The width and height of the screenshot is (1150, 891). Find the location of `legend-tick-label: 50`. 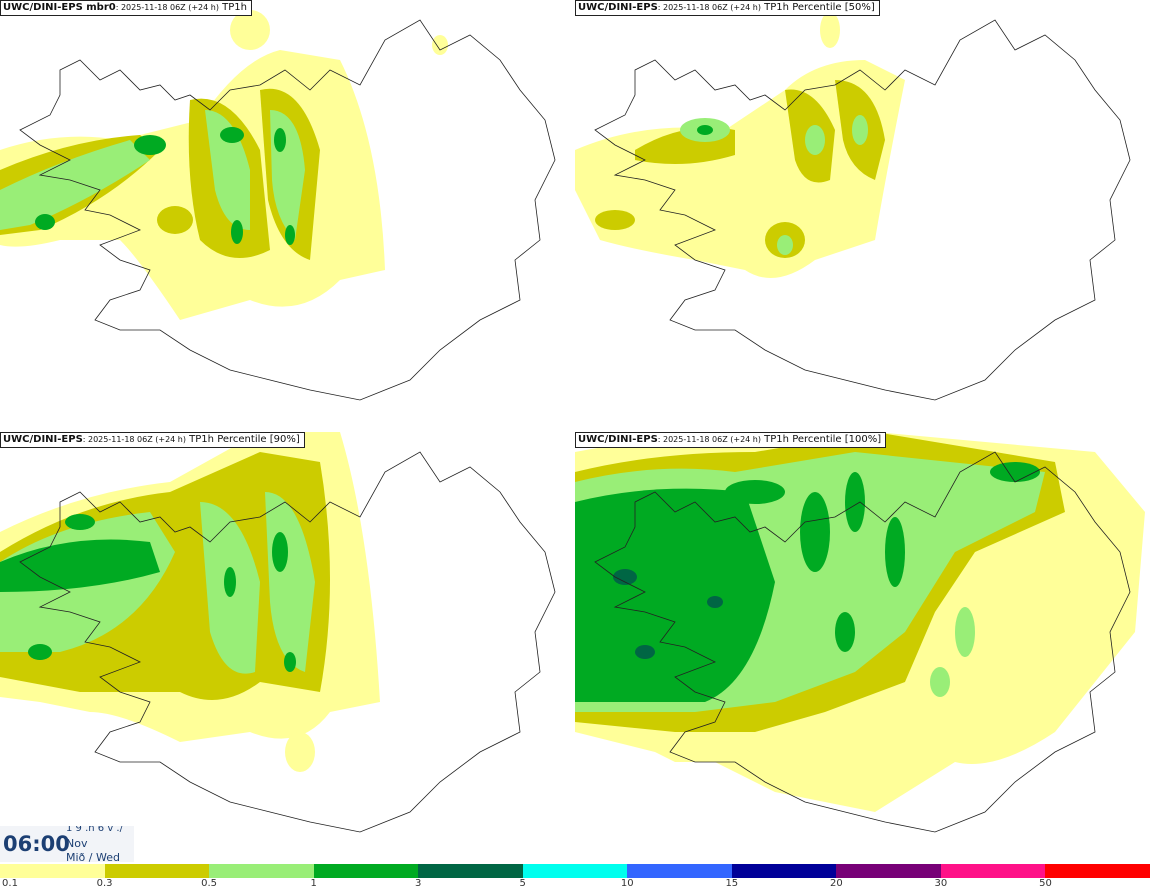

legend-tick-label: 50 is located at coordinates (1045, 883).